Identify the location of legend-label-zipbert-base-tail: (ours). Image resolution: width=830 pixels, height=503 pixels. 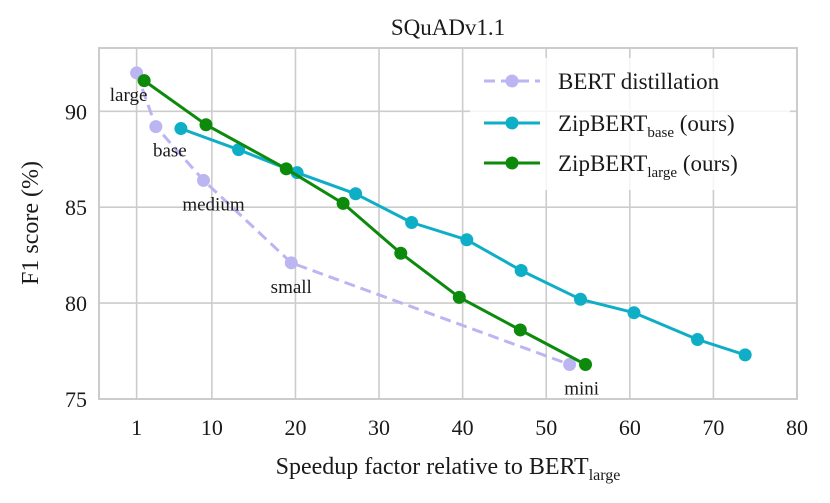
(704, 123).